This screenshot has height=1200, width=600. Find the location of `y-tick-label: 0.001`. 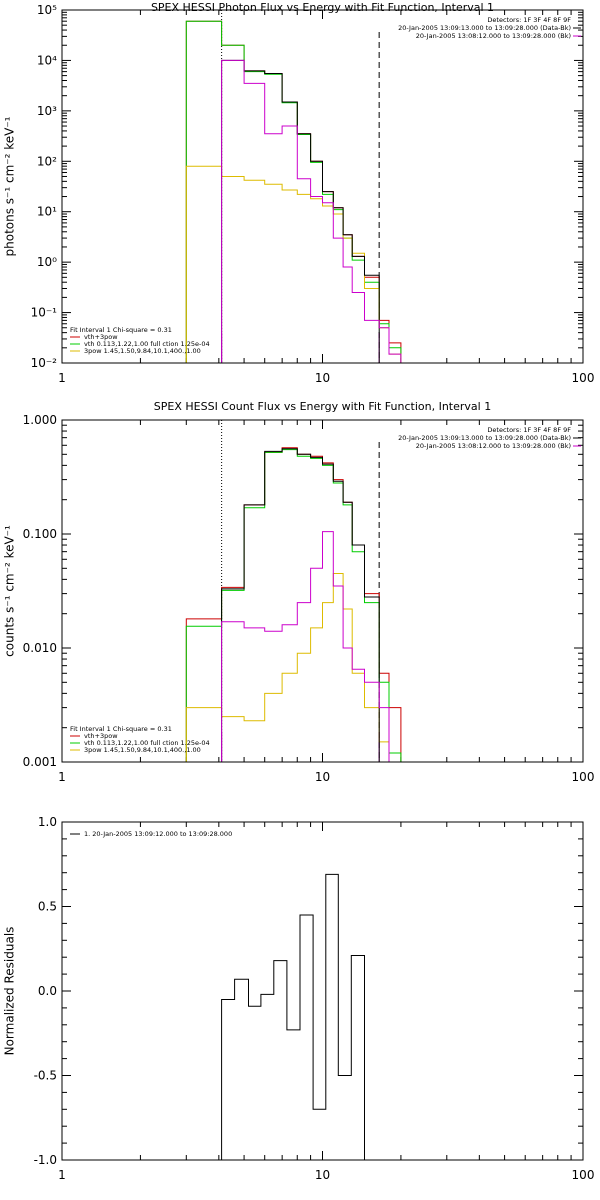

y-tick-label: 0.001 is located at coordinates (40, 762).